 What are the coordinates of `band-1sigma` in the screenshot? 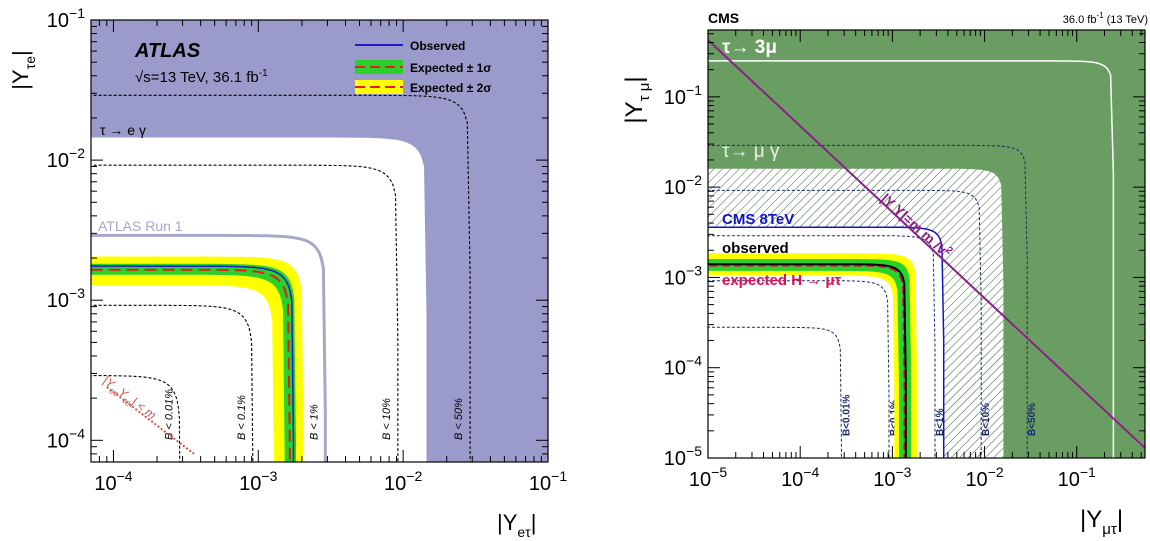 It's located at (193, 362).